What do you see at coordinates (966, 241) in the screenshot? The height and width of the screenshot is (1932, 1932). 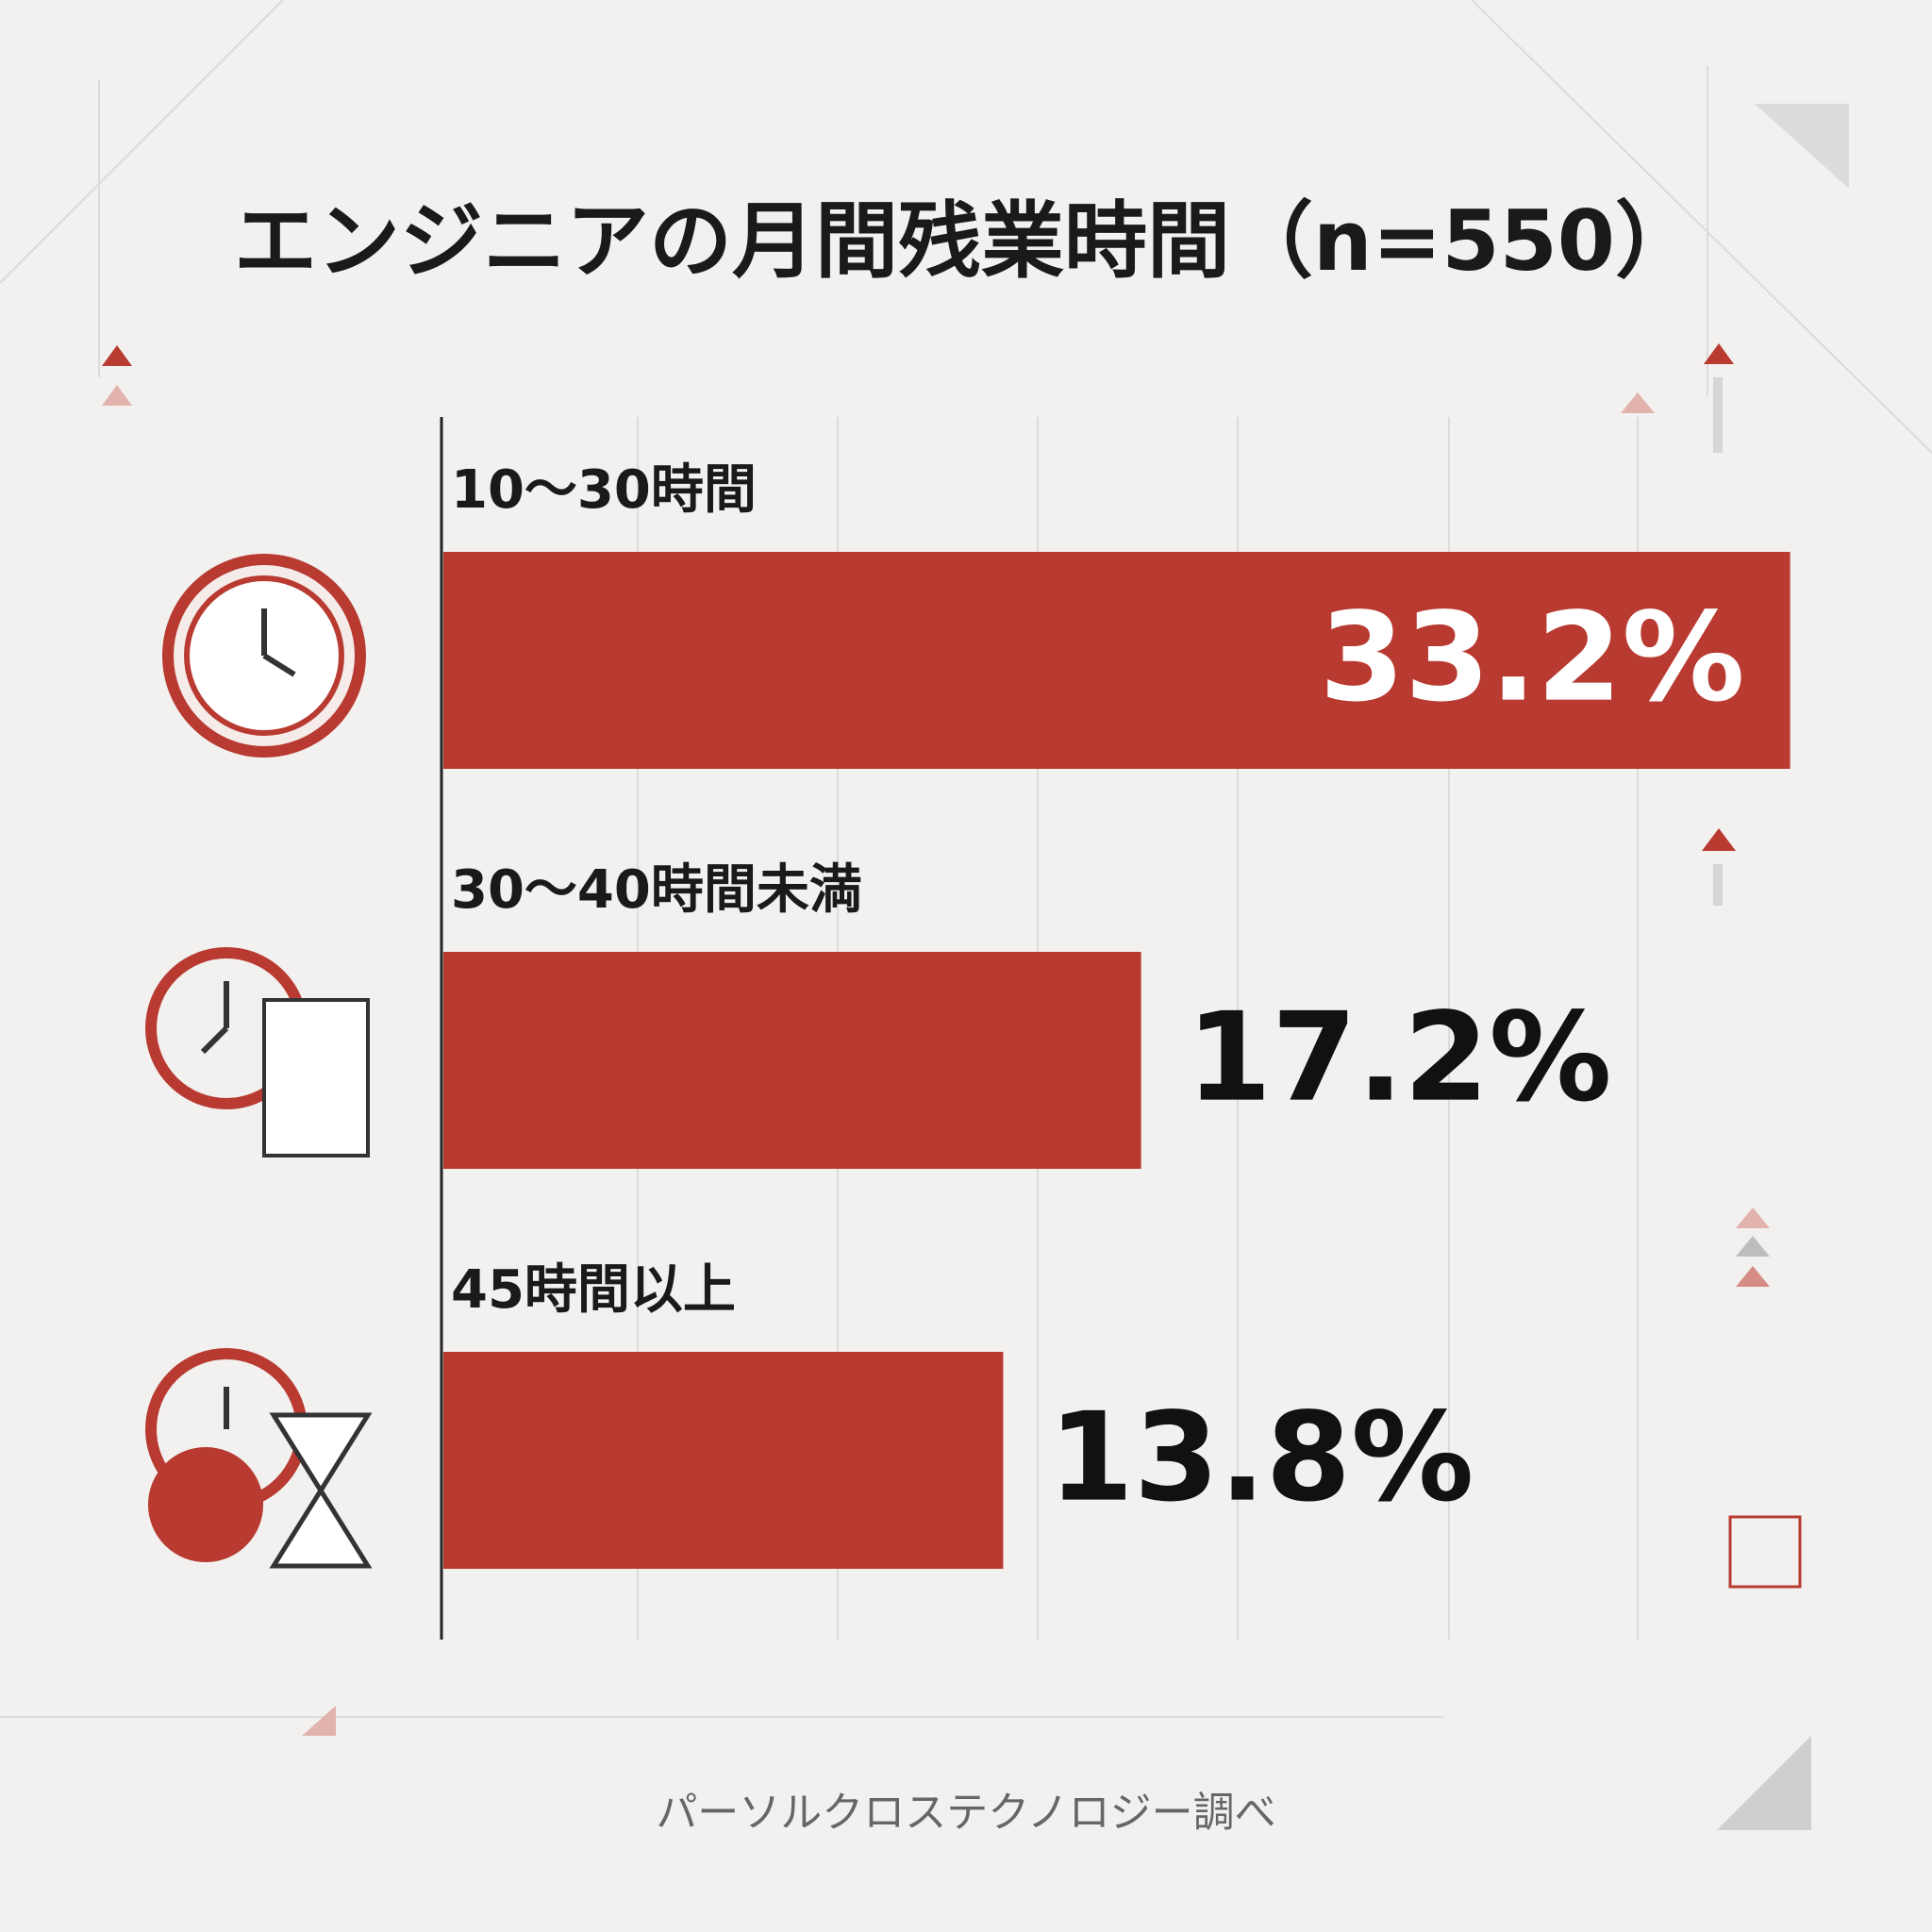 I see `chart-title: エンジニアの月間残業時間（n=550）` at bounding box center [966, 241].